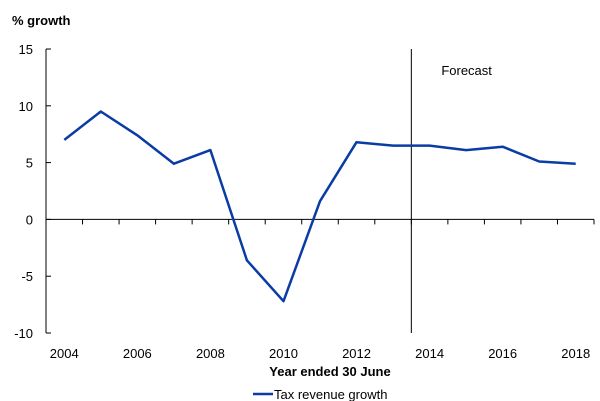  I want to click on y-tick-label: 5, so click(29, 163).